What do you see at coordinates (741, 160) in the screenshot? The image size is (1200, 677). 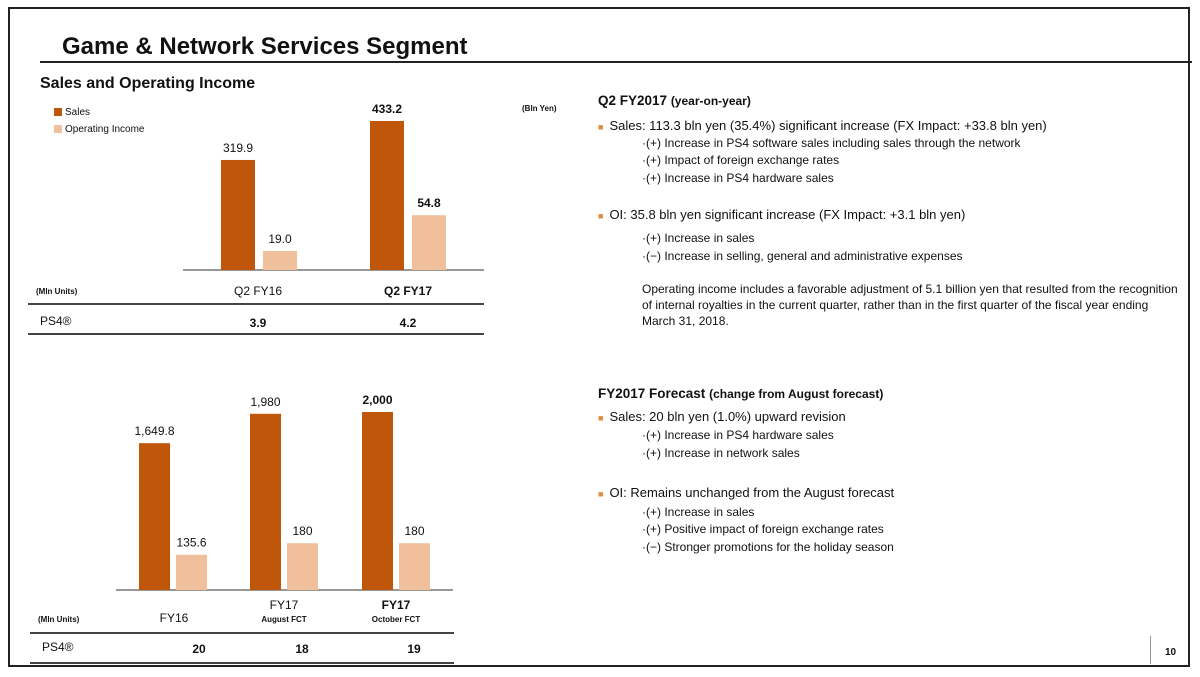 I see `list-item: ·(+) Impact of foreign exchange rates` at bounding box center [741, 160].